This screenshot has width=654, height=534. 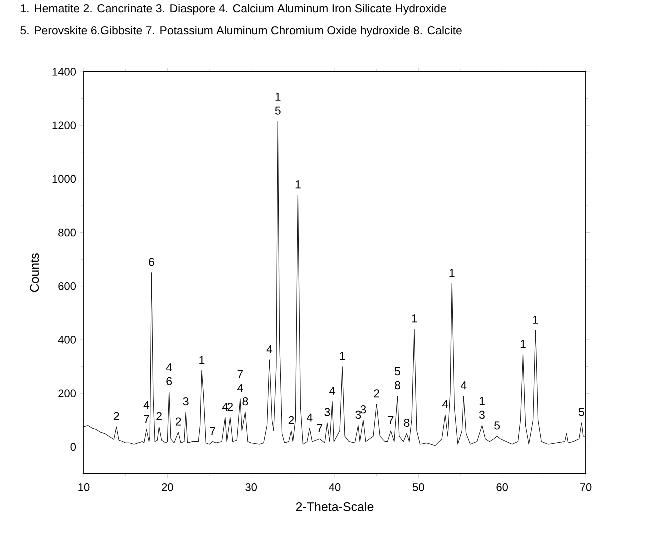 I want to click on y-tick-label: 800, so click(x=67, y=232).